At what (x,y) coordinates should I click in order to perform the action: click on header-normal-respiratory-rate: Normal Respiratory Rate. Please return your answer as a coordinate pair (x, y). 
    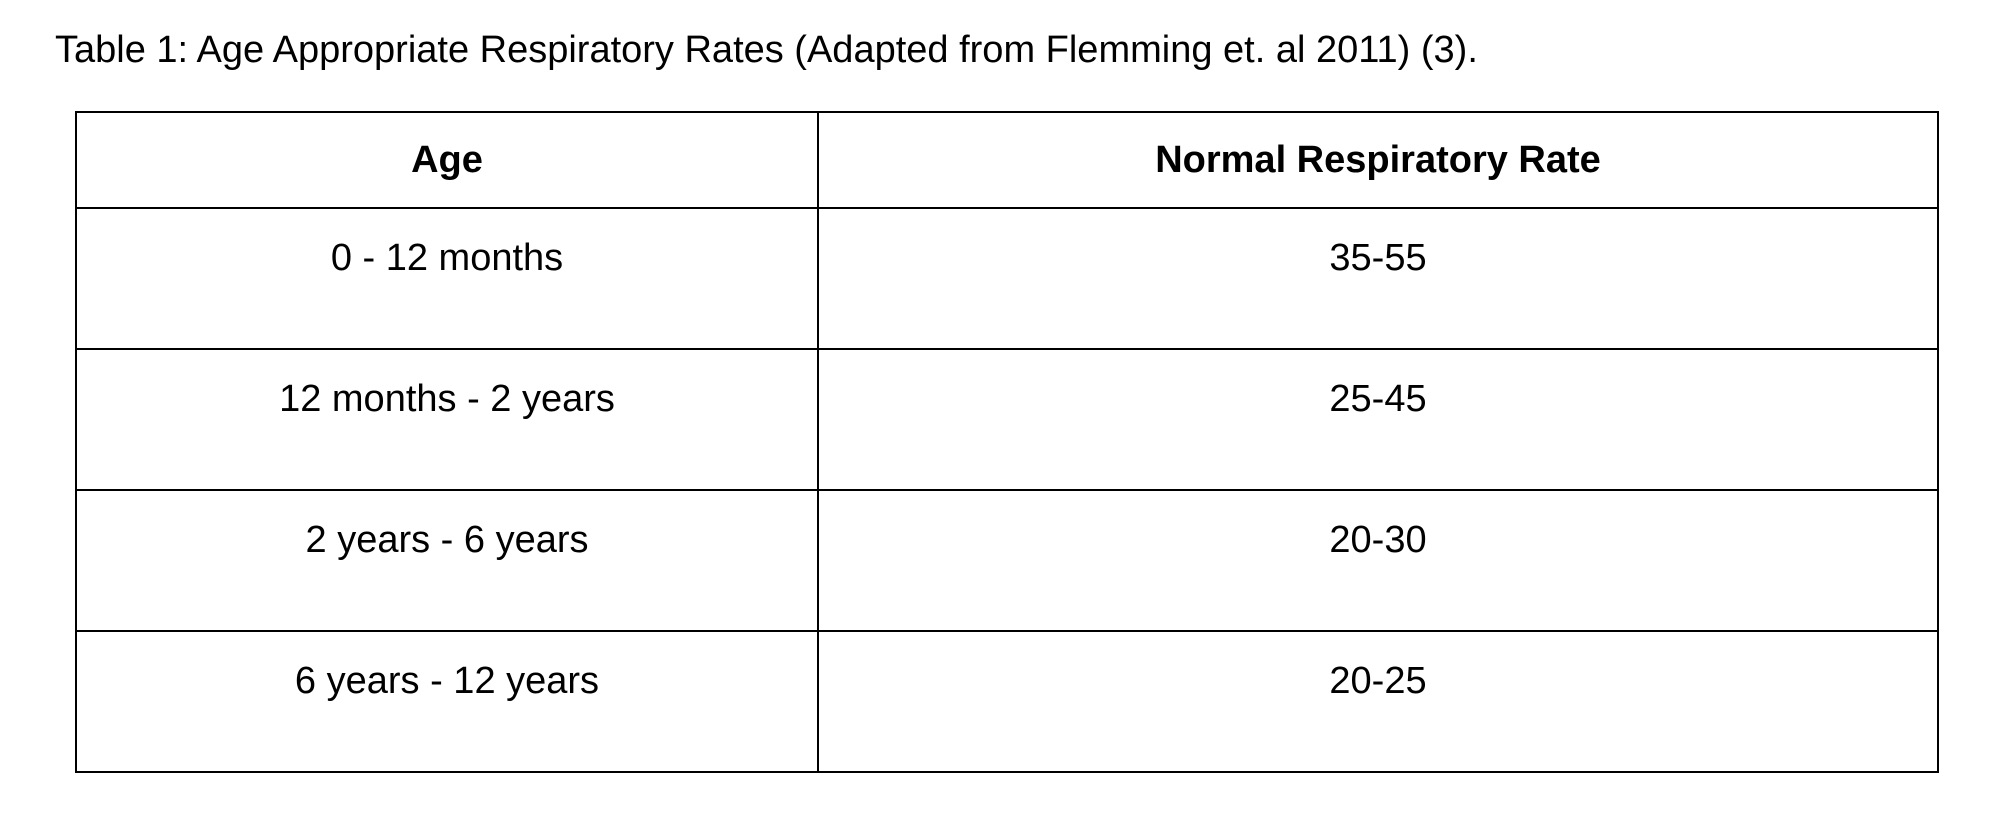
    Looking at the image, I should click on (1378, 160).